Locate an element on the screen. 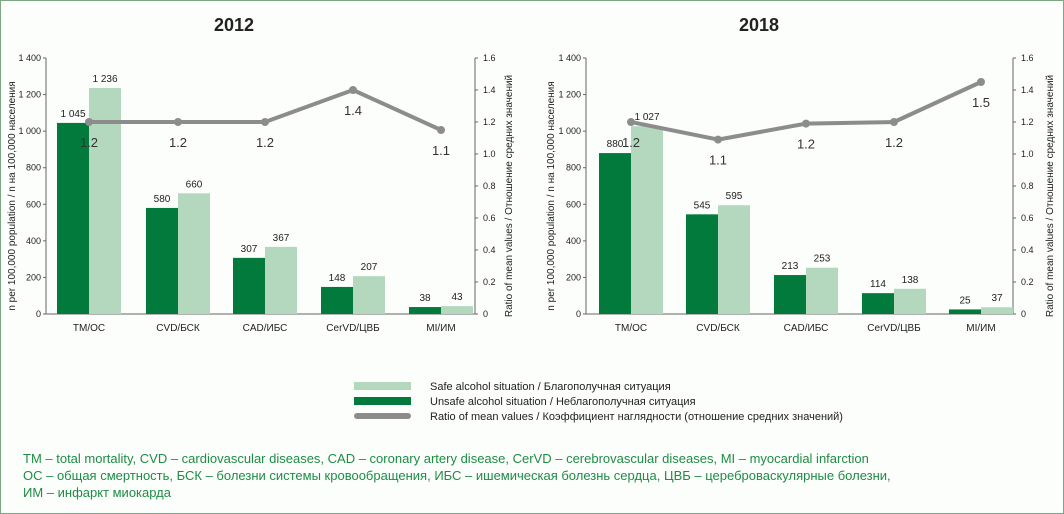 The image size is (1064, 514). category-label: CVD/БСК is located at coordinates (718, 328).